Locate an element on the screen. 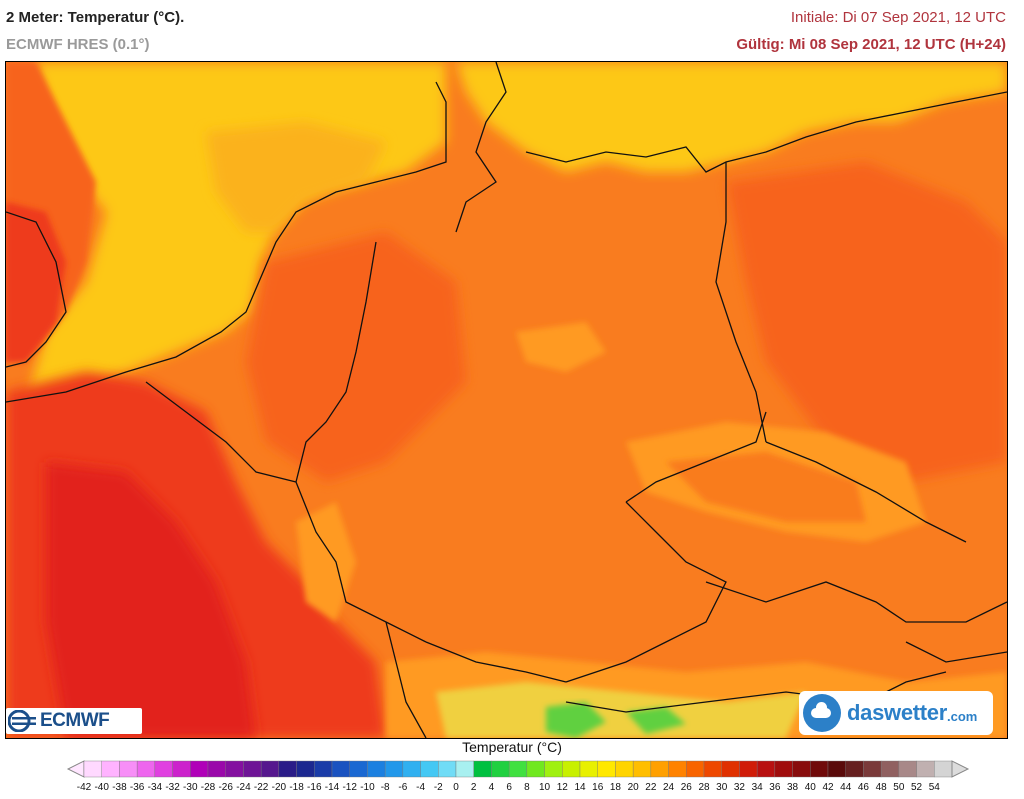 The image size is (1024, 799). cz-at-border is located at coordinates (856, 602).